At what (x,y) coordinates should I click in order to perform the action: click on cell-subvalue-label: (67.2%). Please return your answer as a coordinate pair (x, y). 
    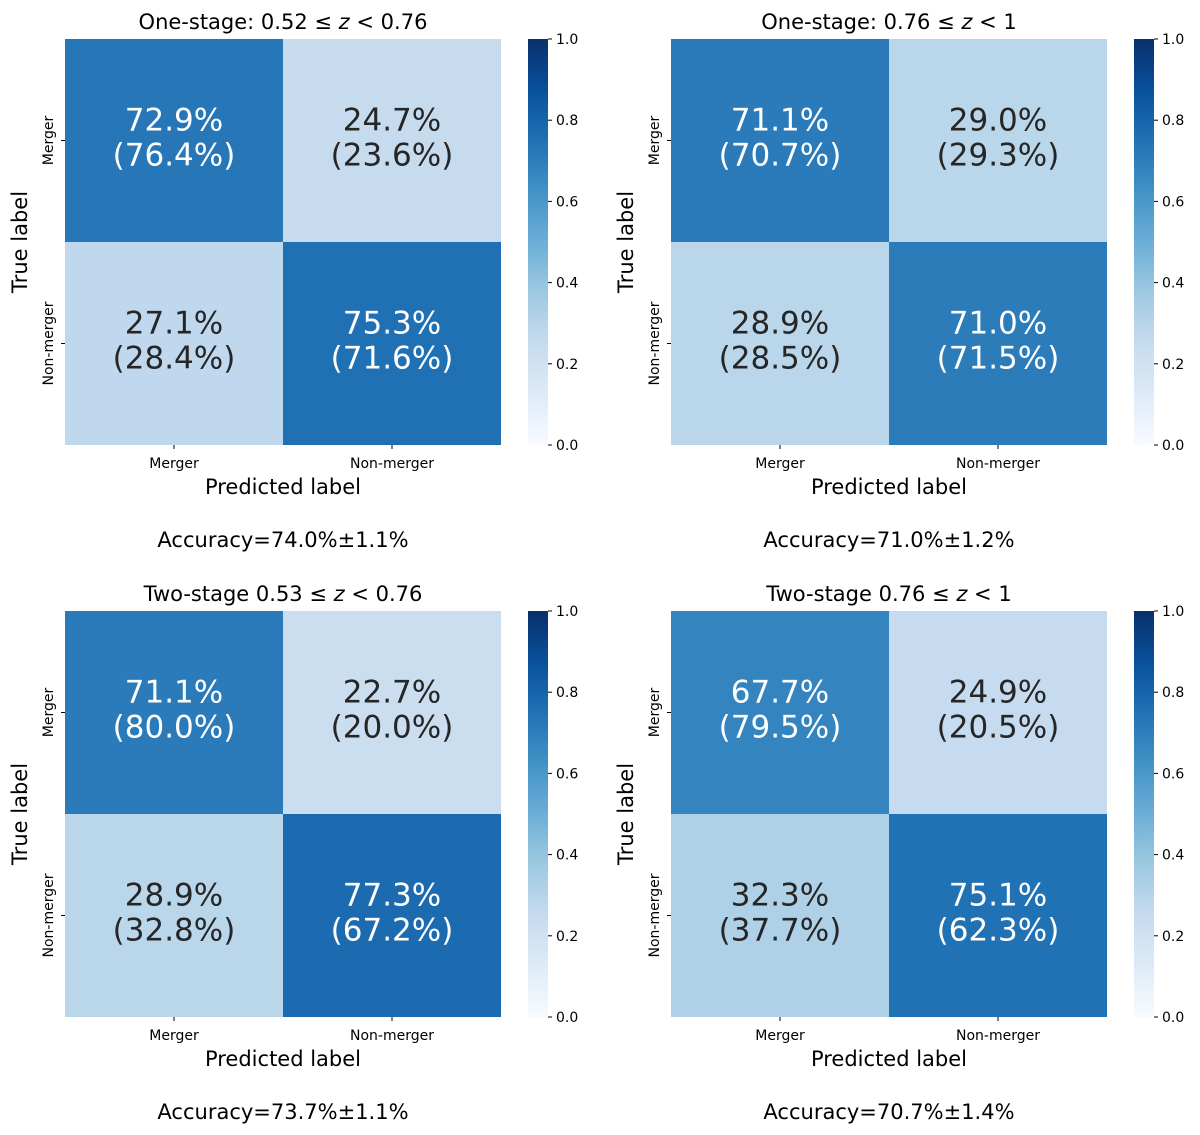
    Looking at the image, I should click on (392, 931).